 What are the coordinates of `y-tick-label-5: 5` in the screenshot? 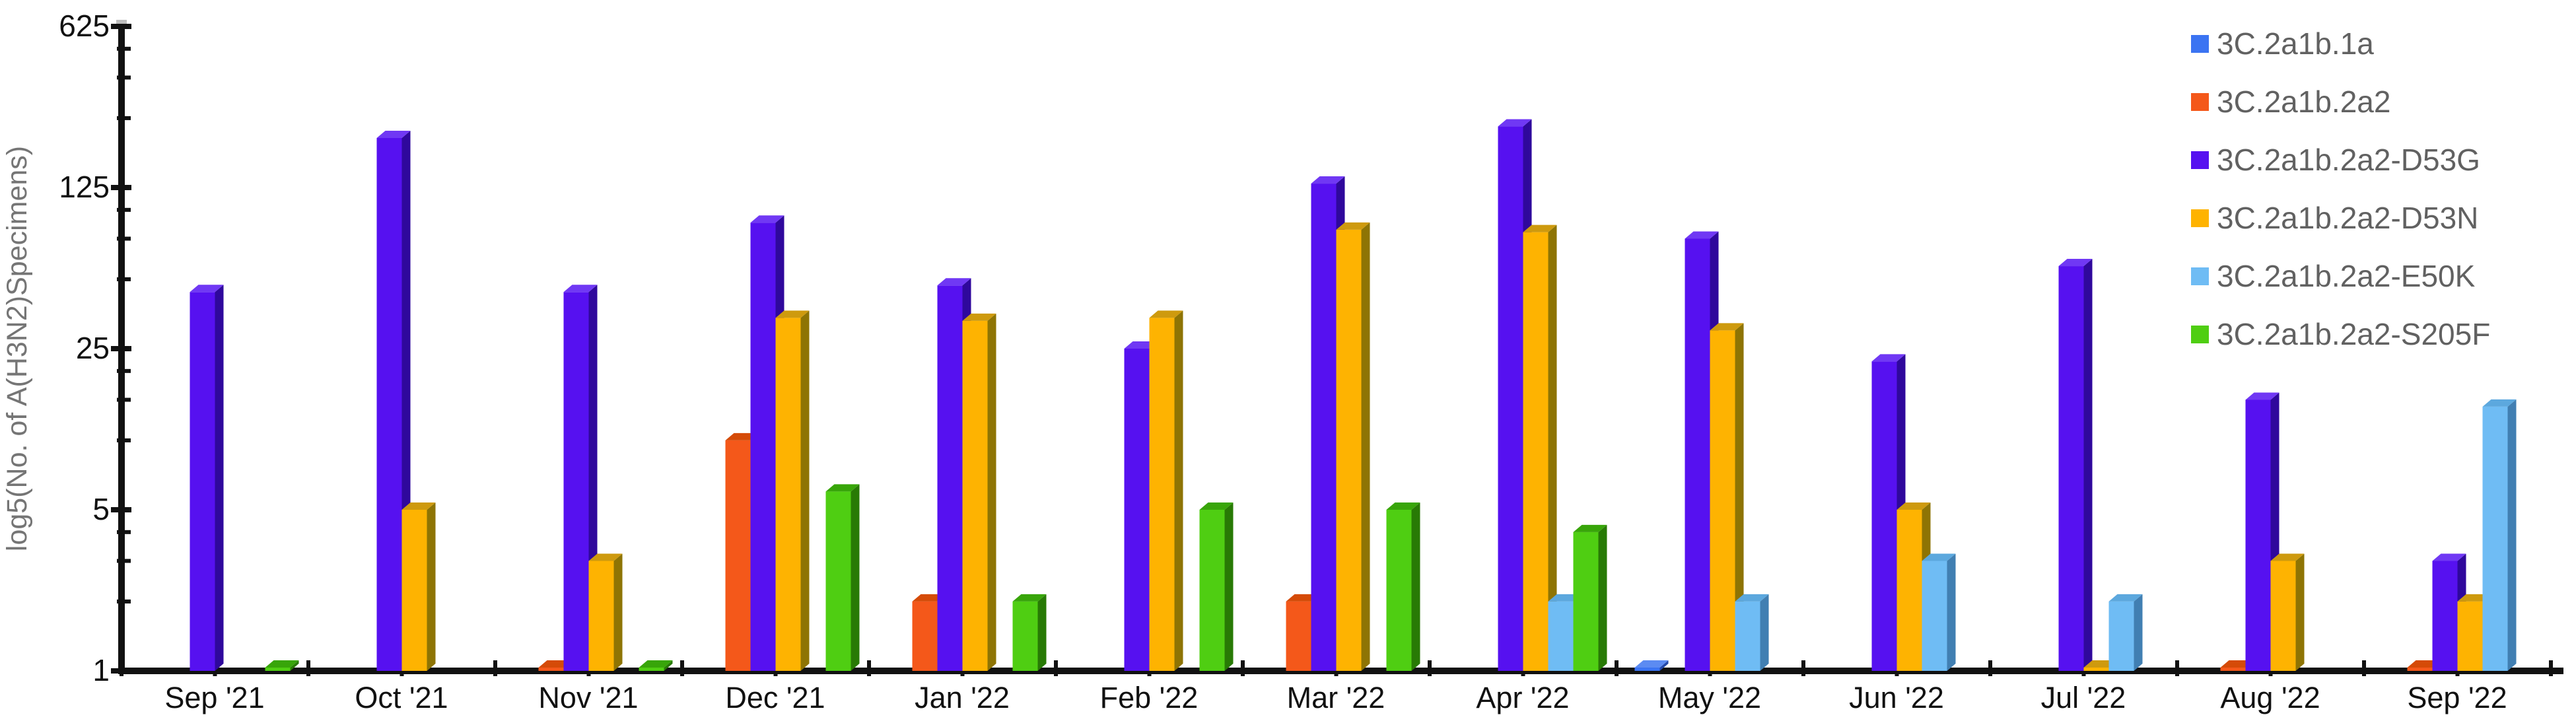 It's located at (101, 509).